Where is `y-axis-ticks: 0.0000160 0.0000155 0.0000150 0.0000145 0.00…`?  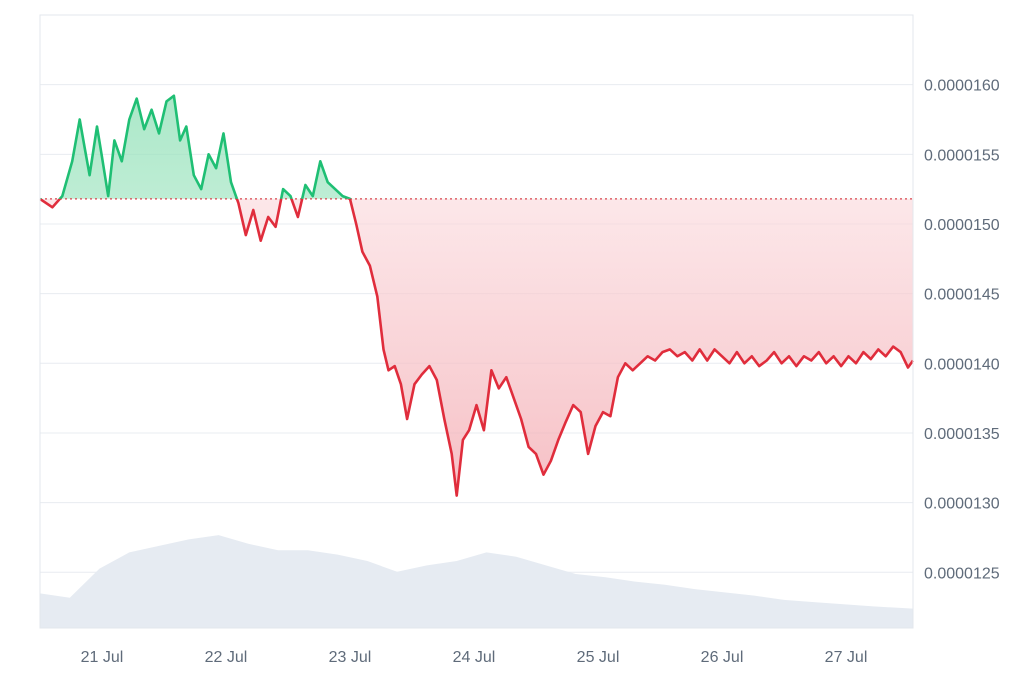 y-axis-ticks: 0.0000160 0.0000155 0.0000150 0.0000145 0.00… is located at coordinates (962, 330).